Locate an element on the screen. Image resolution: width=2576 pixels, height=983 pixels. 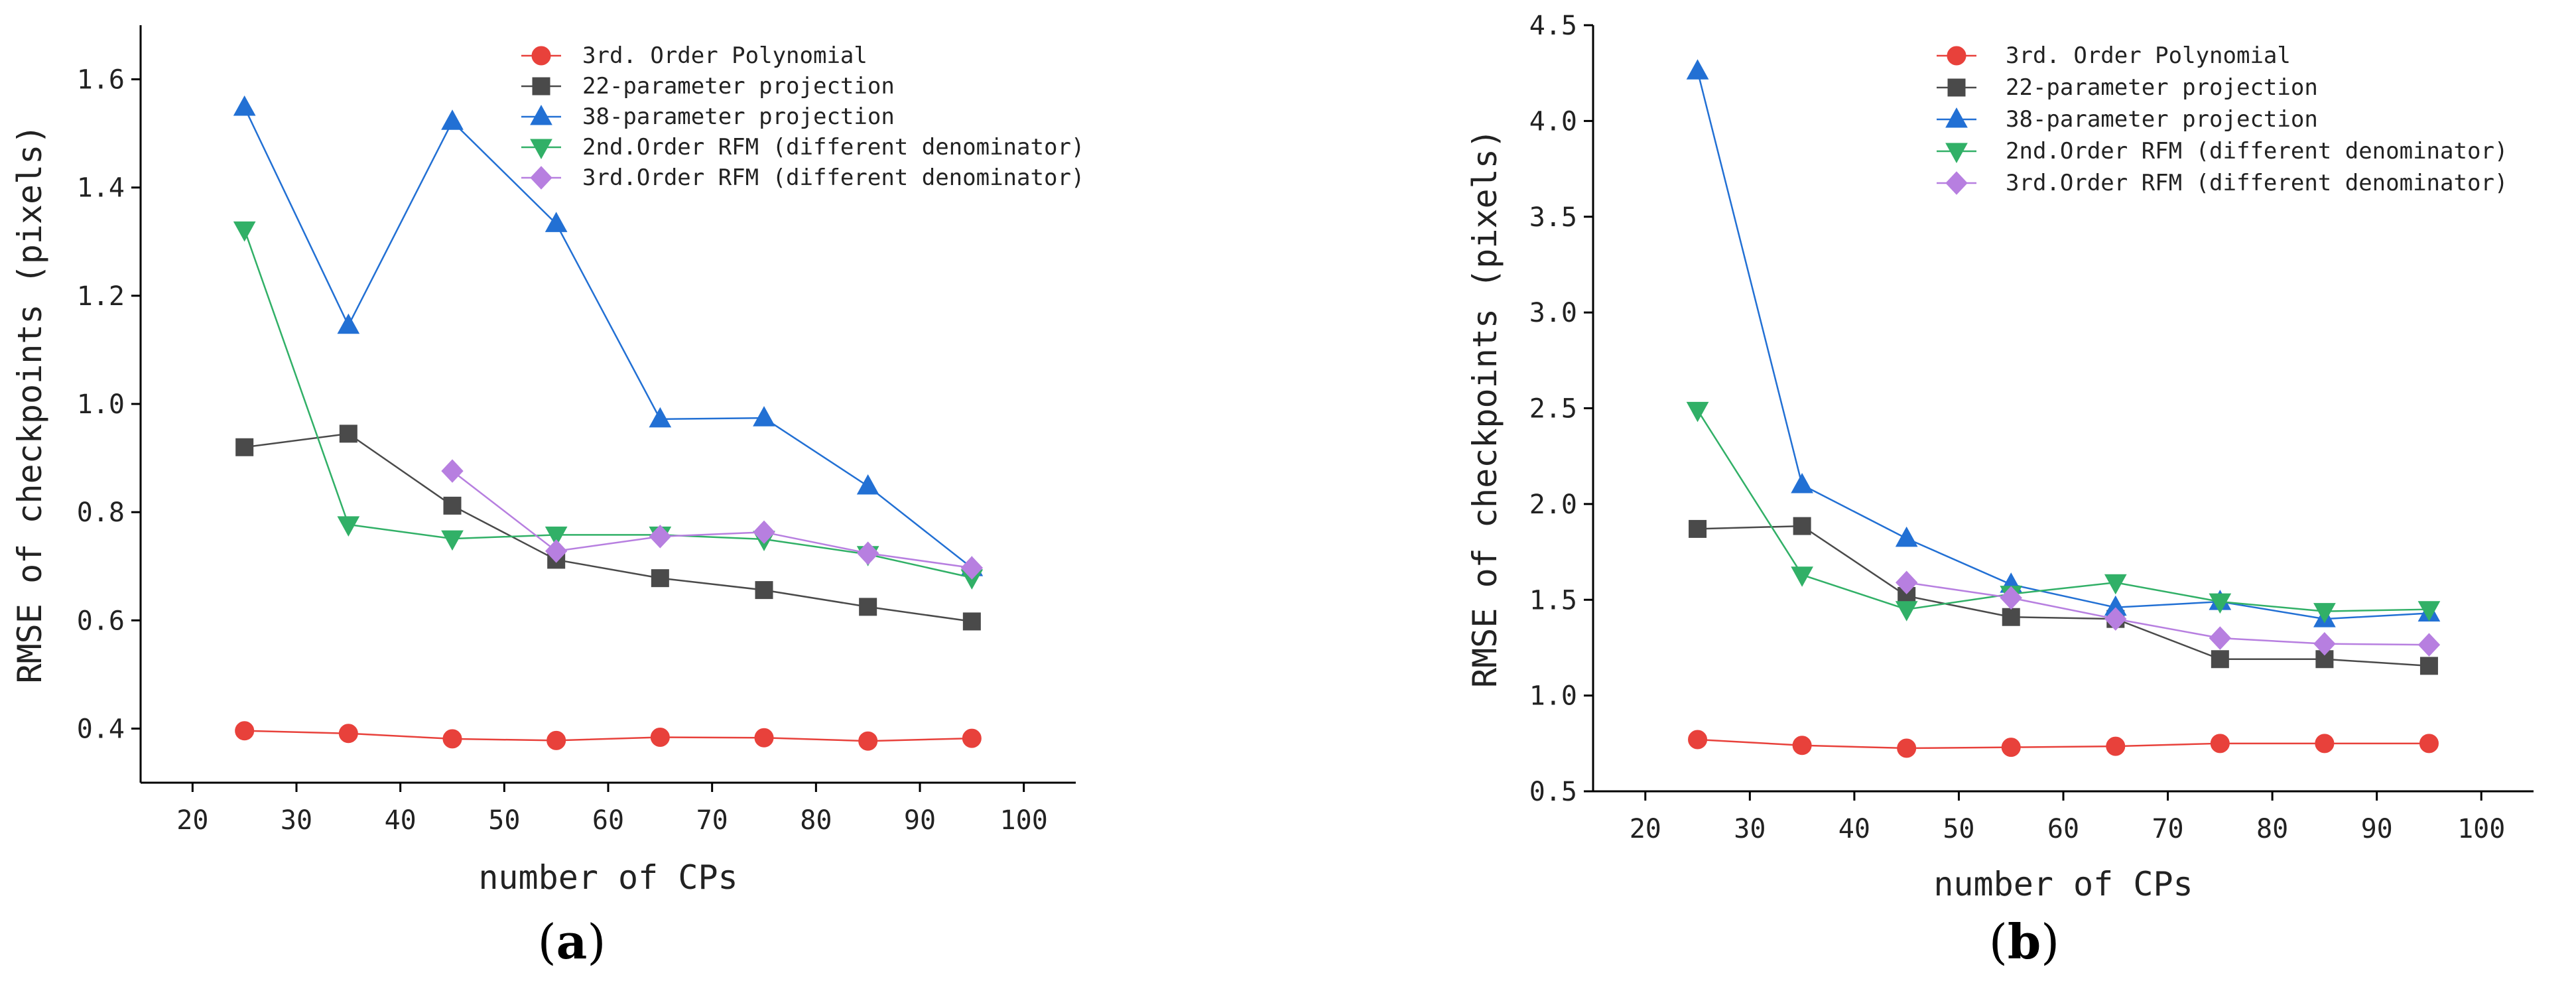
y-tick-label: 3.5 is located at coordinates (1553, 218).